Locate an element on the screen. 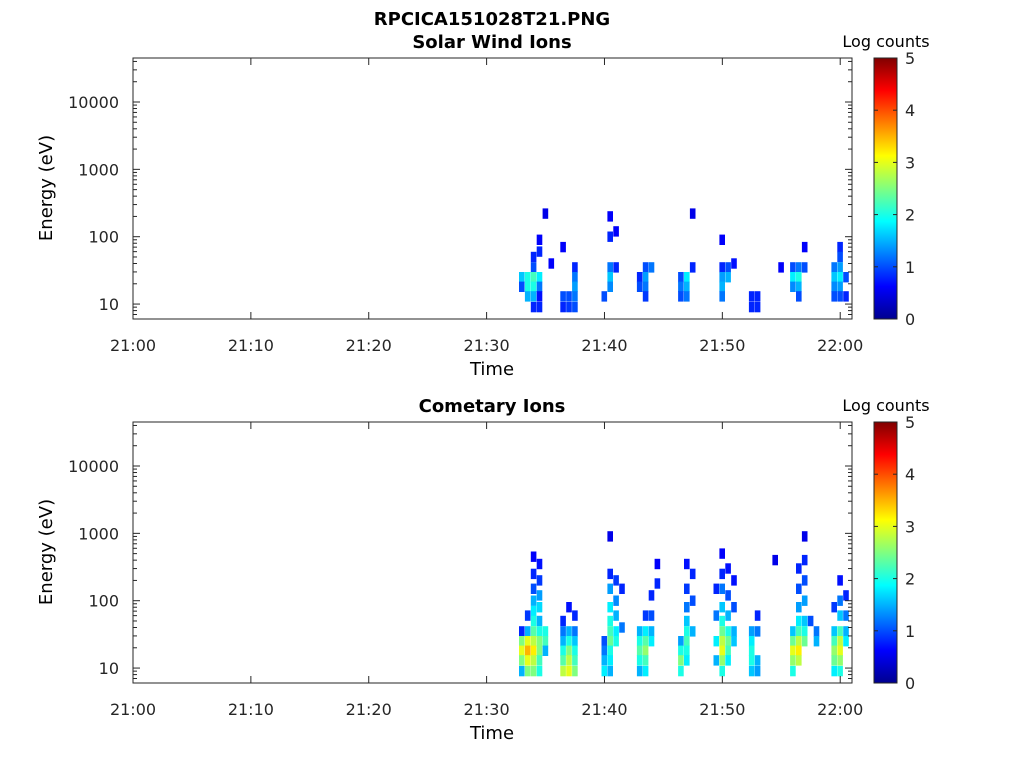  y-tick-label: 100 is located at coordinates (103, 601).